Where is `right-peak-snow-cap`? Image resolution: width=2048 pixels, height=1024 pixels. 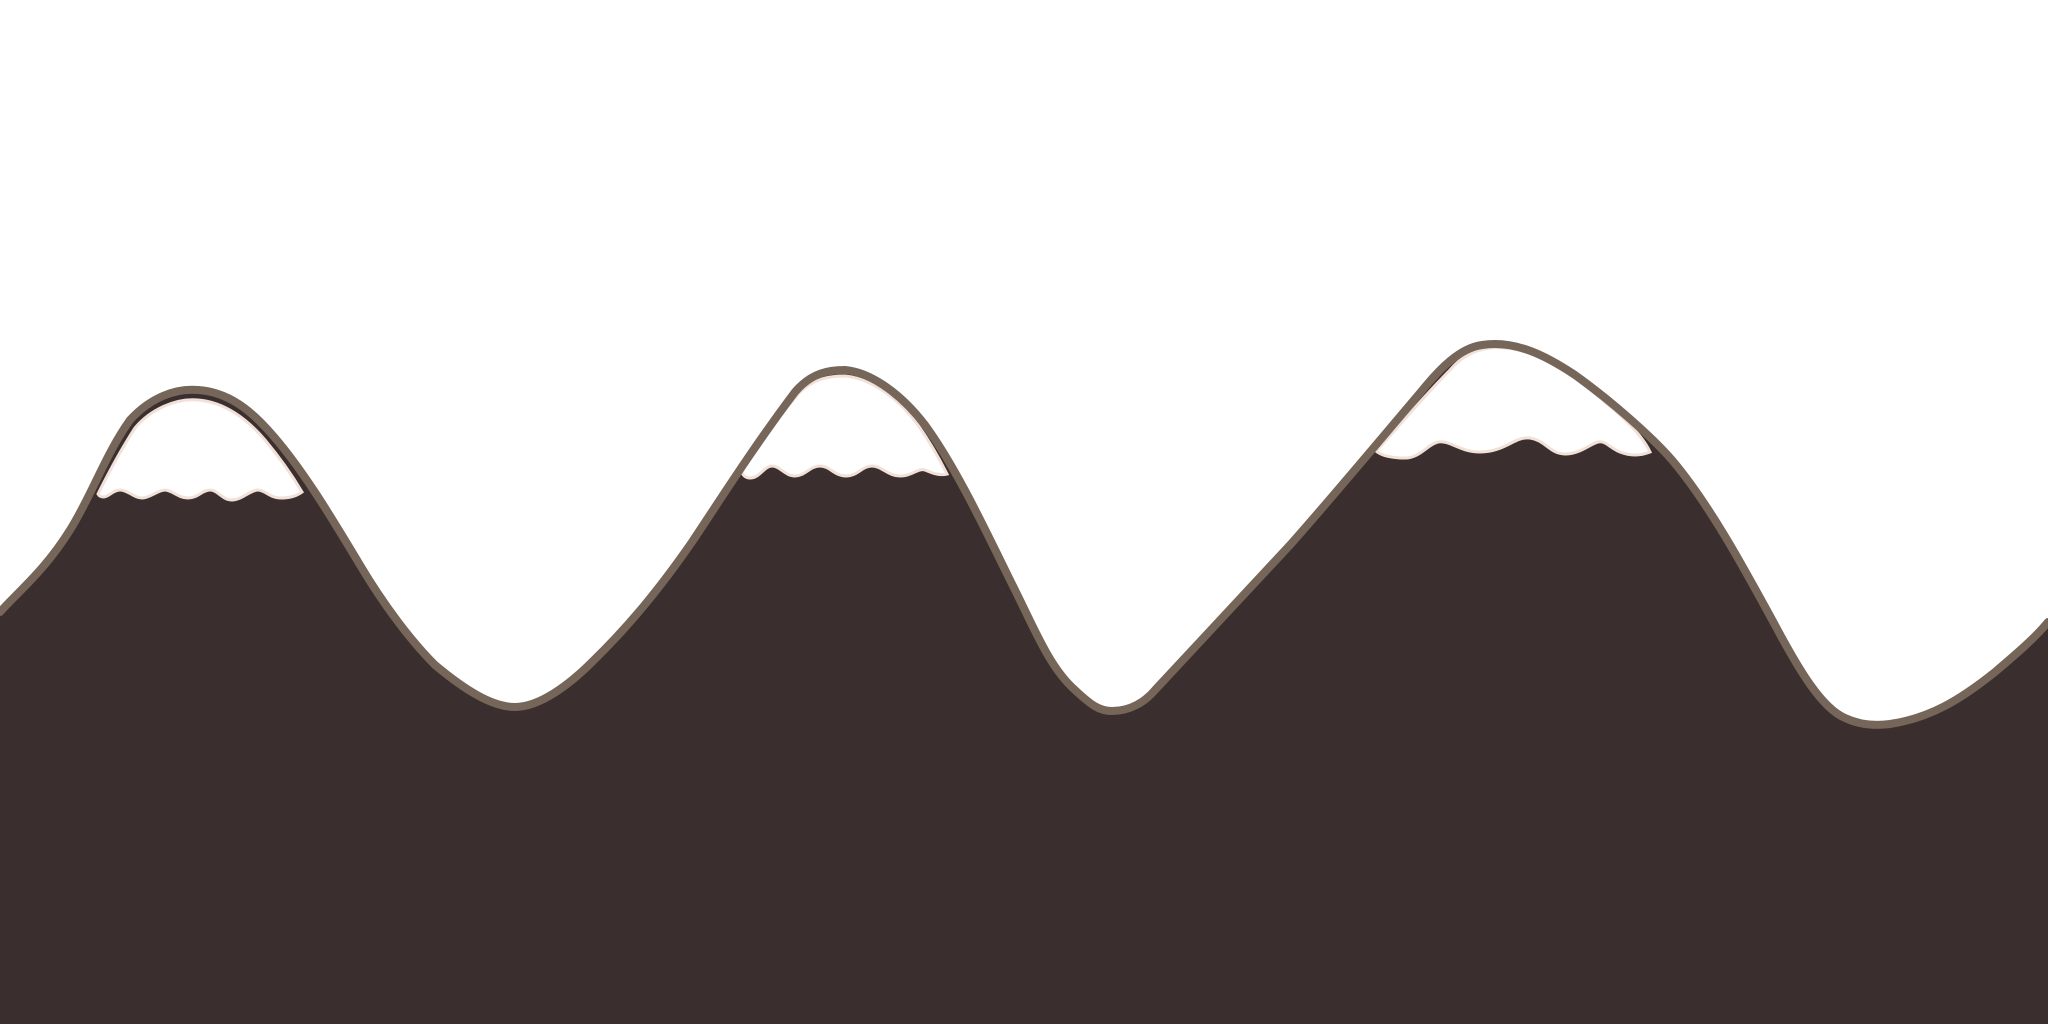 right-peak-snow-cap is located at coordinates (1513, 403).